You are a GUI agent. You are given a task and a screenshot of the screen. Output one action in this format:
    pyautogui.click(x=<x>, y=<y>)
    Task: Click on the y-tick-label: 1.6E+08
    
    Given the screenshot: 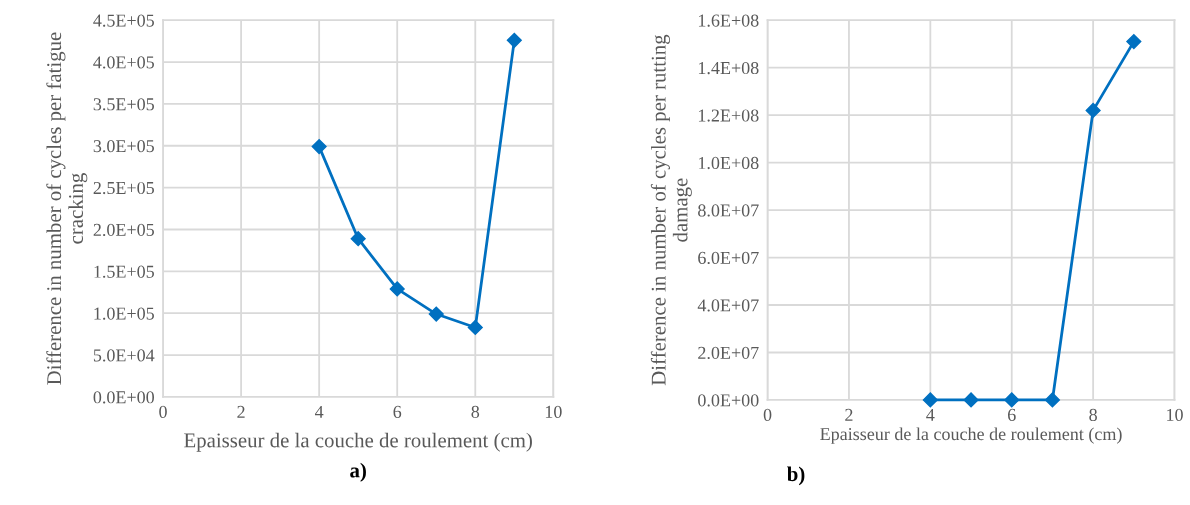 What is the action you would take?
    pyautogui.click(x=728, y=20)
    